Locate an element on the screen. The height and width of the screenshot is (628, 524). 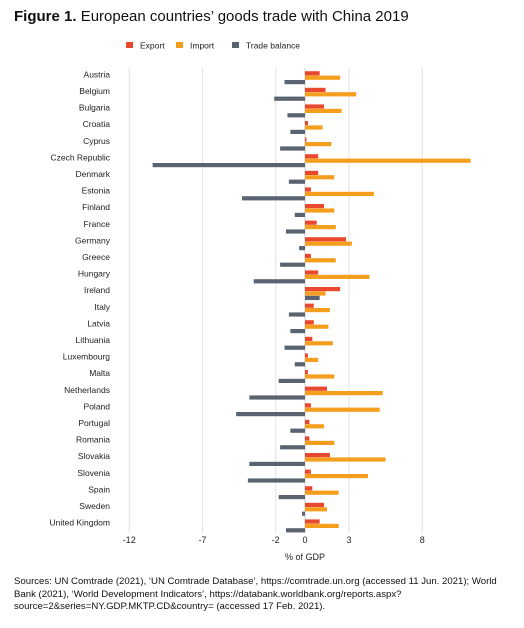
category-label: Malta is located at coordinates (99, 373).